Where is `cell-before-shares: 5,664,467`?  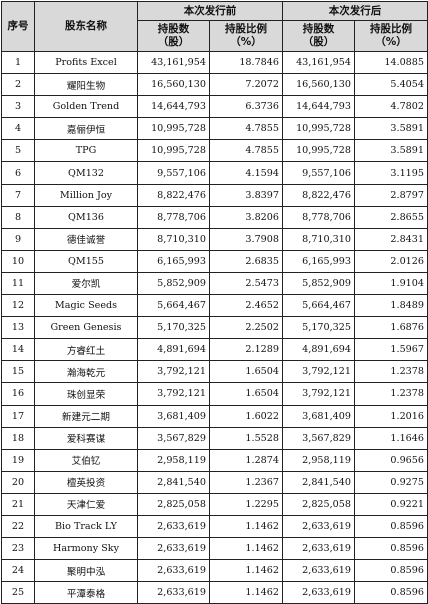
cell-before-shares: 5,664,467 is located at coordinates (173, 306).